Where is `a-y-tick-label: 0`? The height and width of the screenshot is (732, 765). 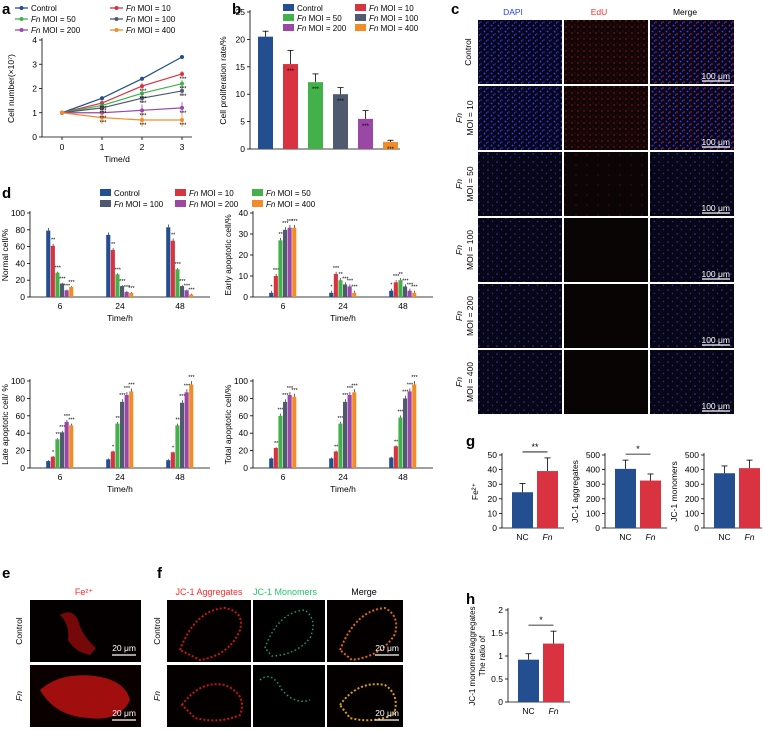
a-y-tick-label: 0 is located at coordinates (34, 137).